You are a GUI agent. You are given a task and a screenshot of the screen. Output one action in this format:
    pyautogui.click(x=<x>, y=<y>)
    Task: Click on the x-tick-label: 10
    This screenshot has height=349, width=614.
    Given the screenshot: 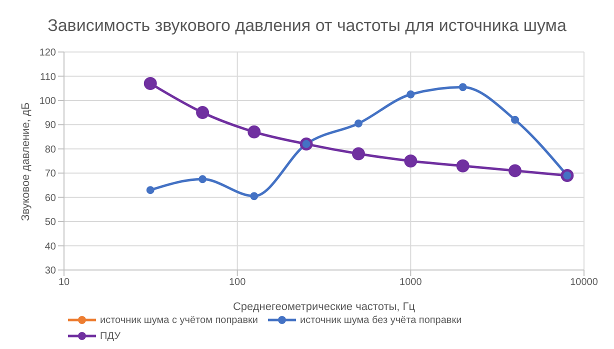 What is the action you would take?
    pyautogui.click(x=64, y=282)
    